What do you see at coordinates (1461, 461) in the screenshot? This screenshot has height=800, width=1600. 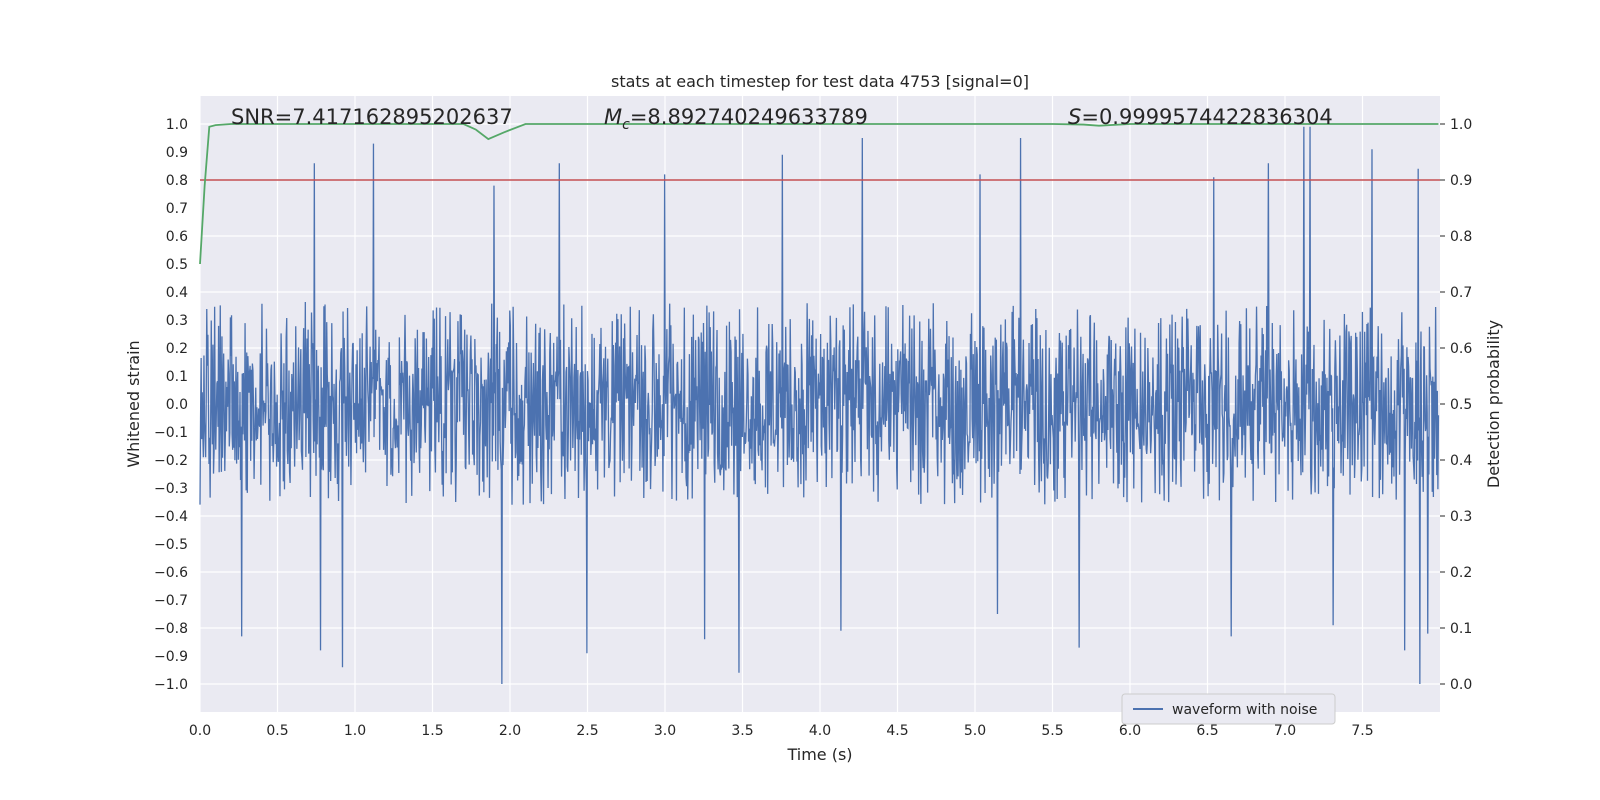 I see `y2-tick-label: 0.4` at bounding box center [1461, 461].